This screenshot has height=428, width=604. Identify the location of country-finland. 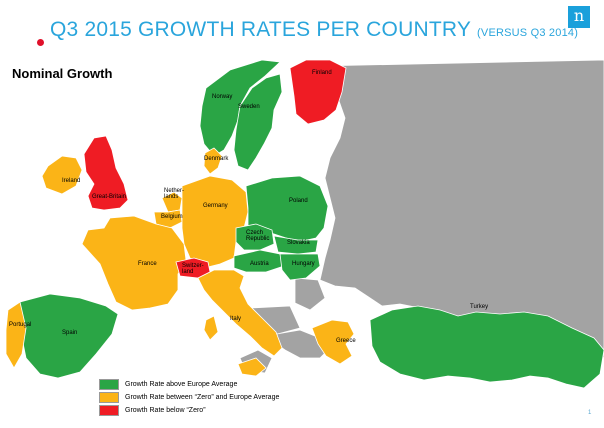
(318, 92).